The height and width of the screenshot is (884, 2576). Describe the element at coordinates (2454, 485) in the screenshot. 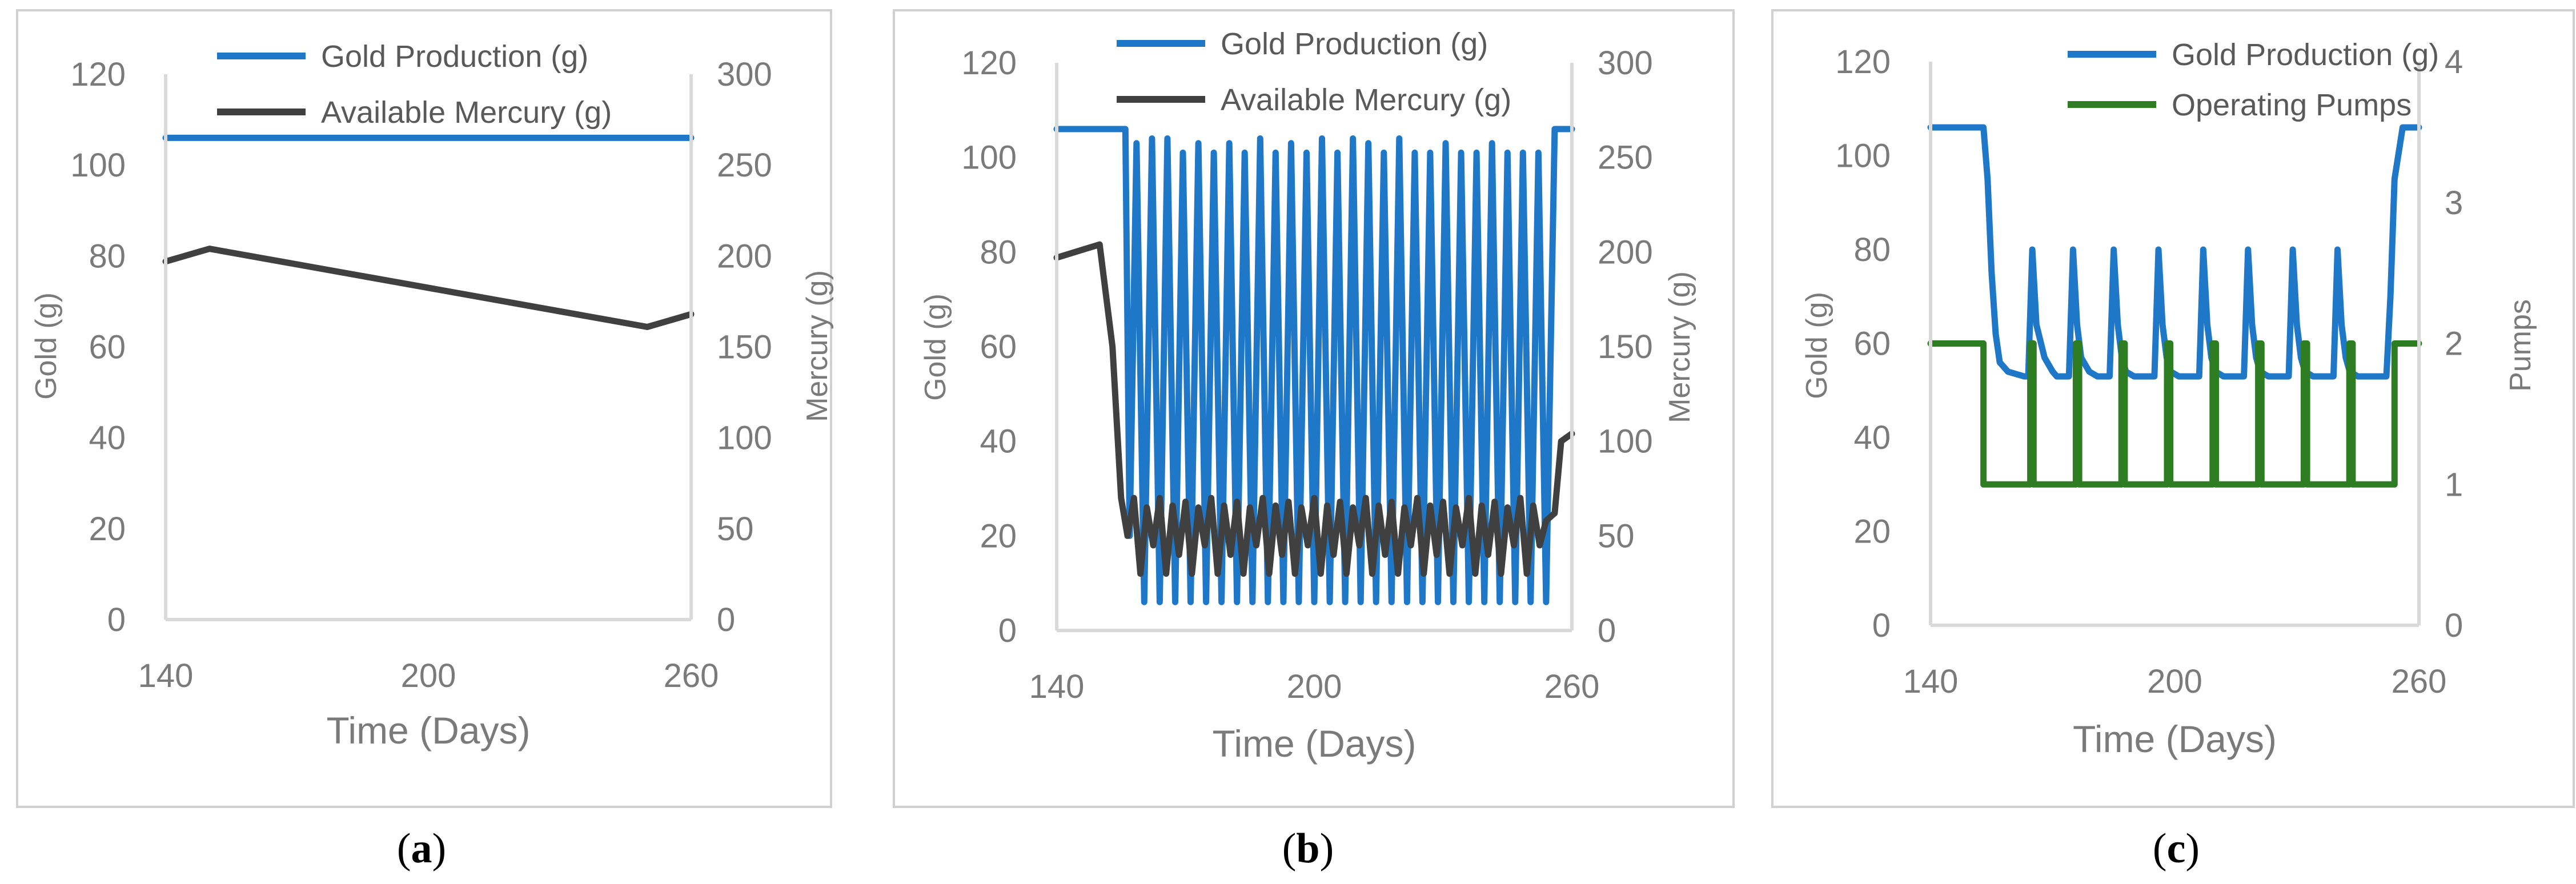

I see `y-right-tick-label: 1` at that location.